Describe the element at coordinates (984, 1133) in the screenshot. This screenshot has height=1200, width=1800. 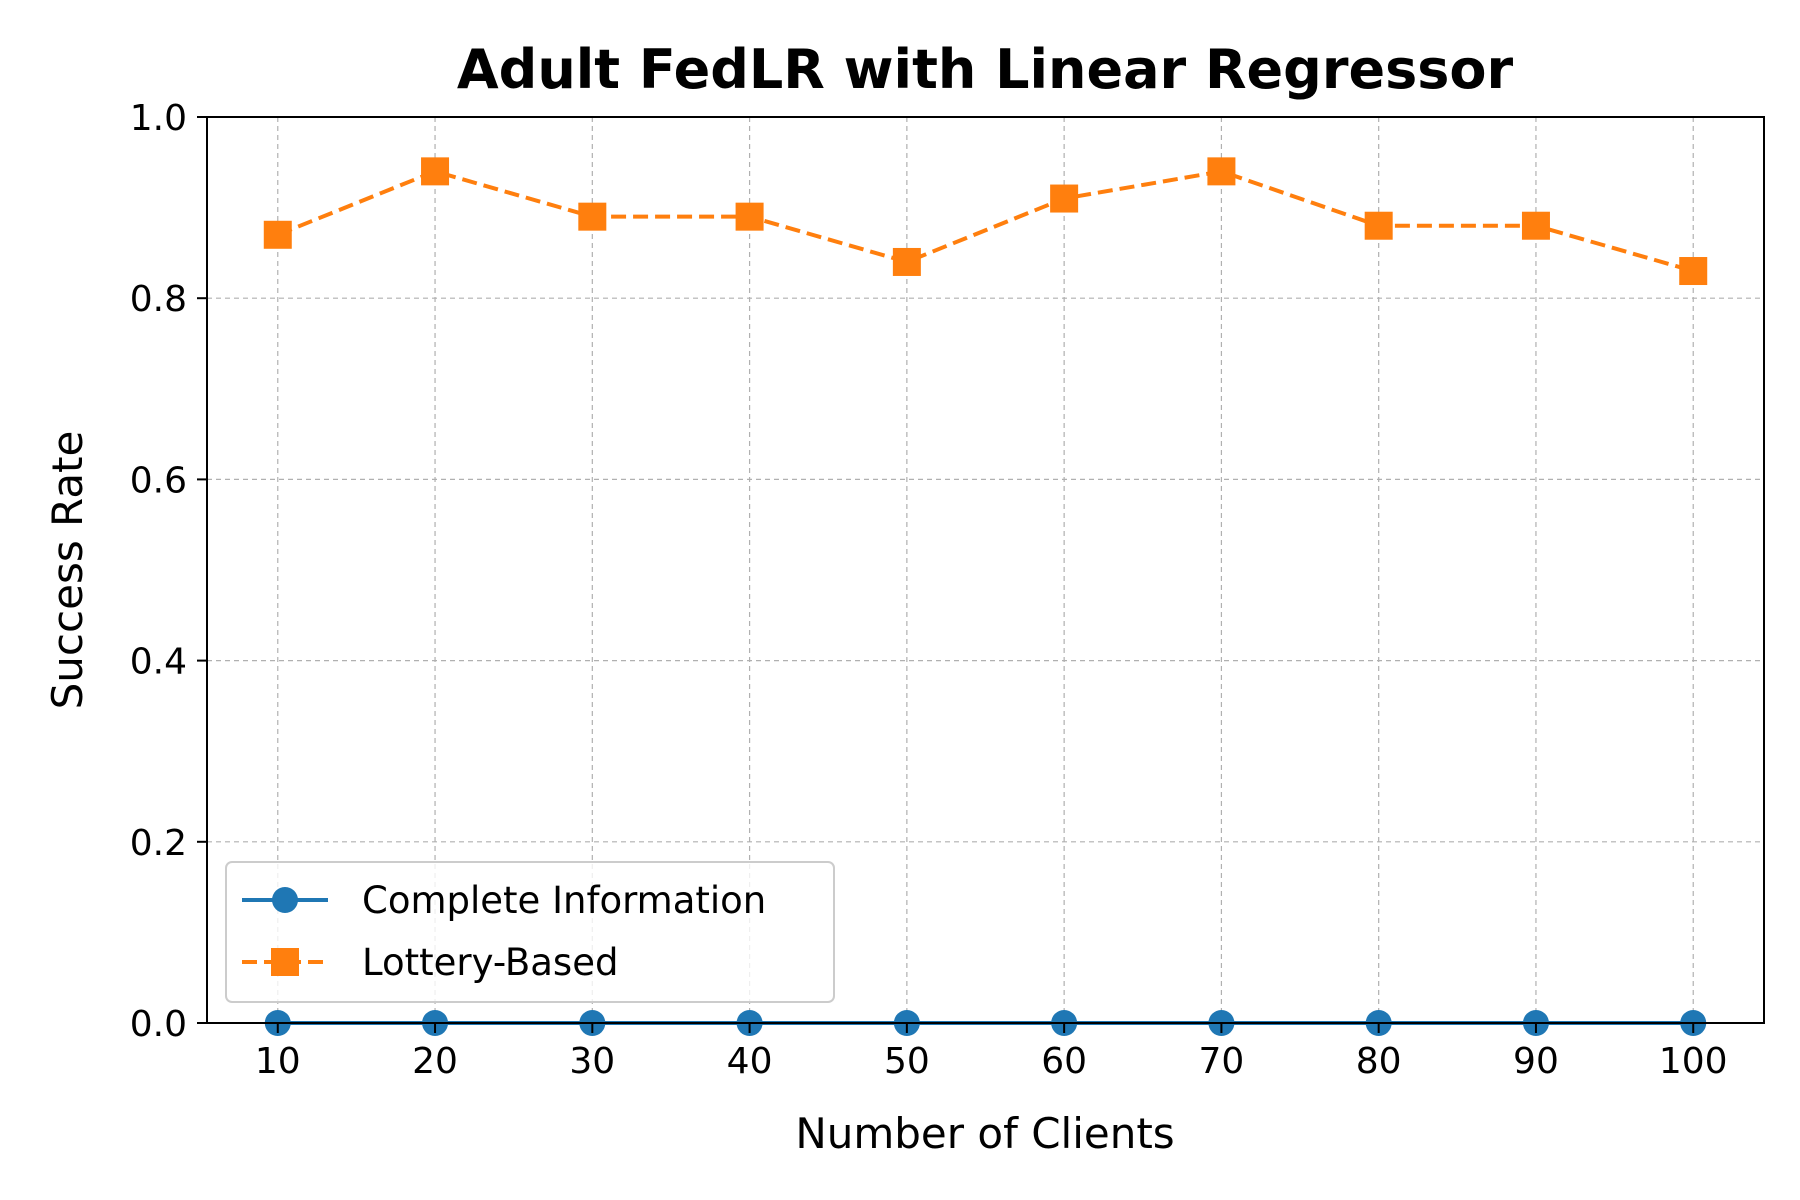
I see `x-axis-label: Number of Clients` at that location.